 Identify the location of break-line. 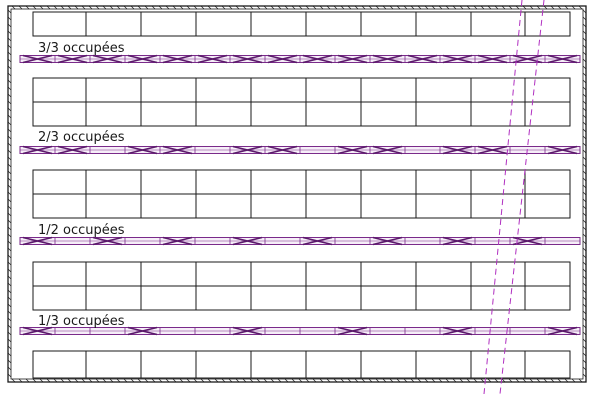
(514, 197).